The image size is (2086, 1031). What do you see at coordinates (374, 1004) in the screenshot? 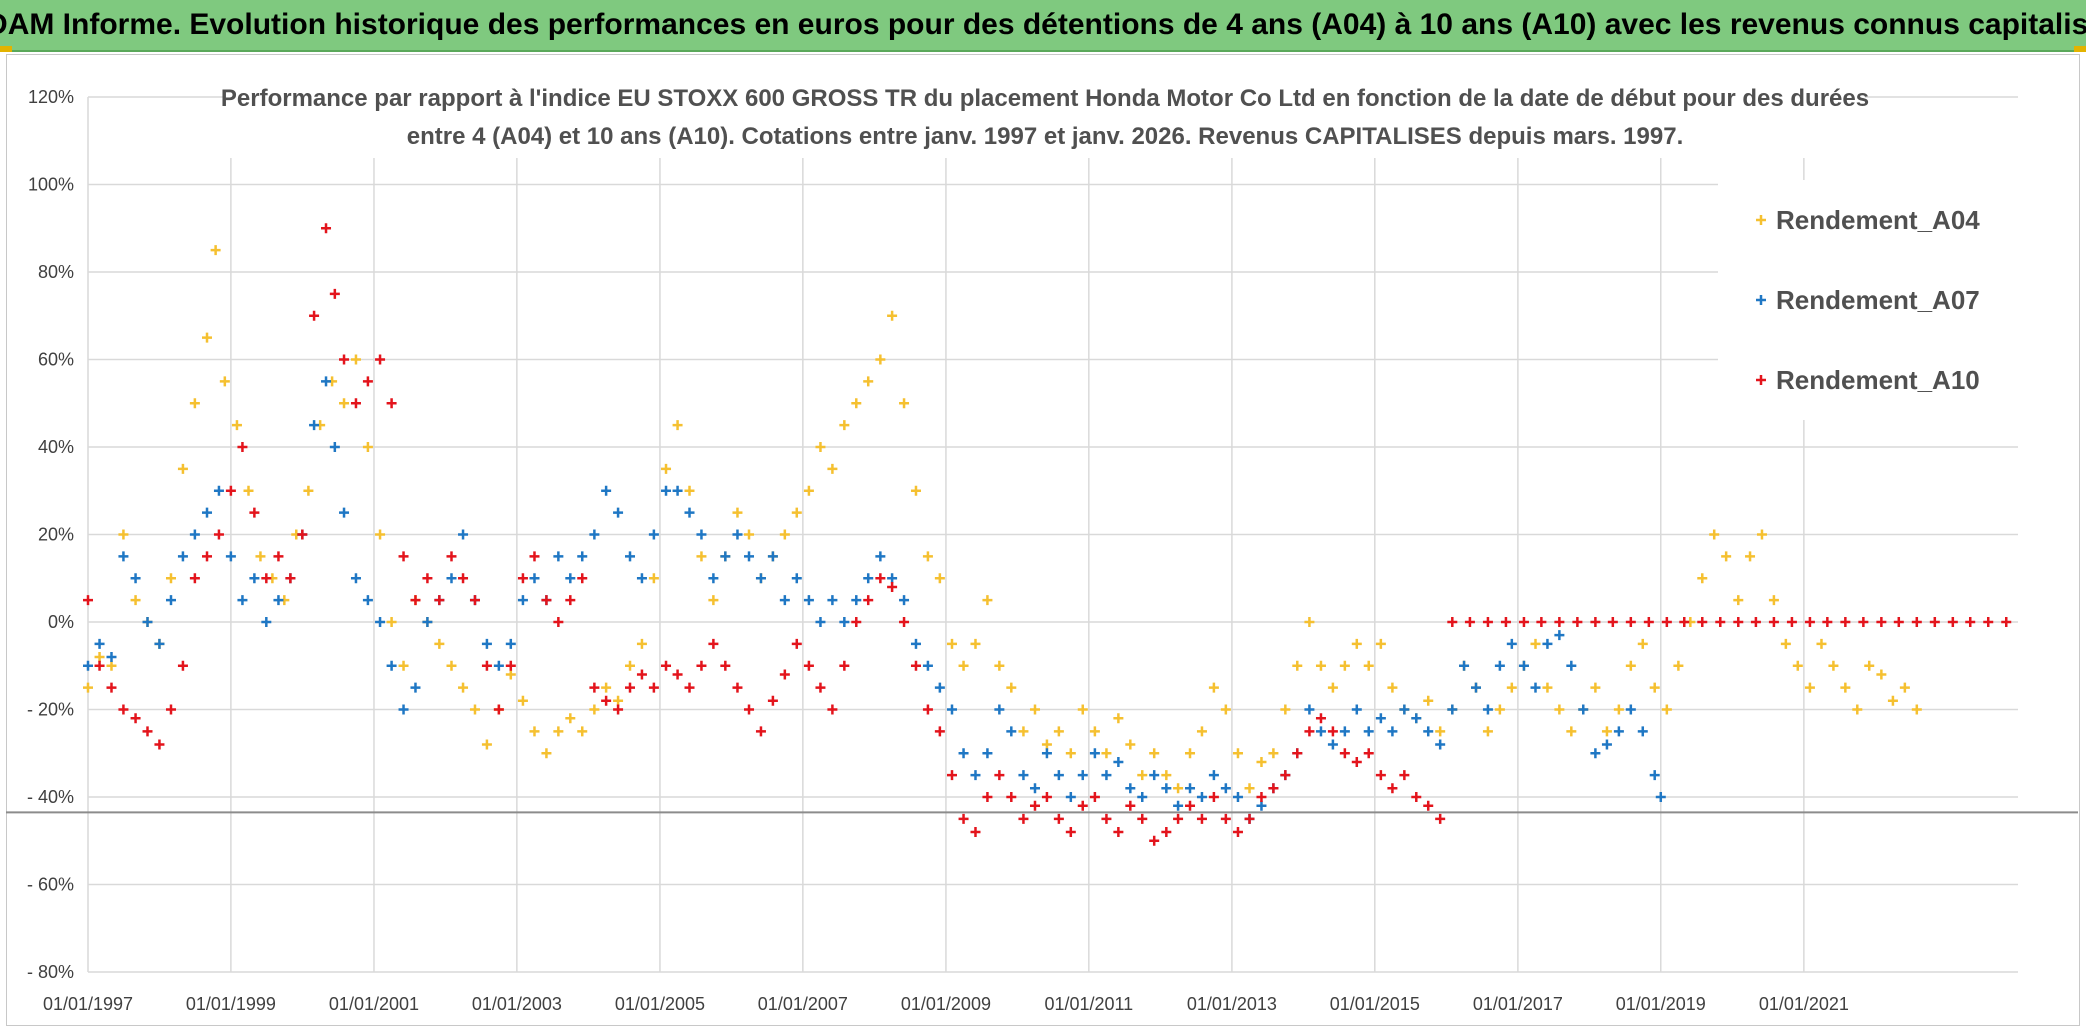
I see `x-tick-label: 01/01/2001` at bounding box center [374, 1004].